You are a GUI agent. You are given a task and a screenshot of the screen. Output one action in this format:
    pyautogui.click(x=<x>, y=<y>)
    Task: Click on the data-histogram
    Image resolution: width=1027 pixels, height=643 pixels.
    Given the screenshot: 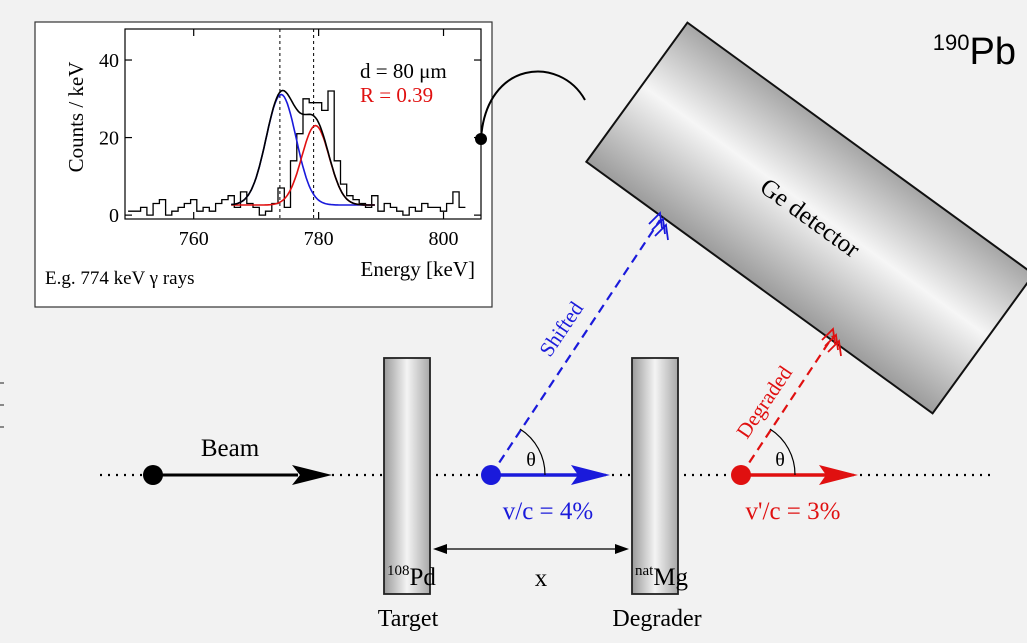 What is the action you would take?
    pyautogui.click(x=297, y=153)
    